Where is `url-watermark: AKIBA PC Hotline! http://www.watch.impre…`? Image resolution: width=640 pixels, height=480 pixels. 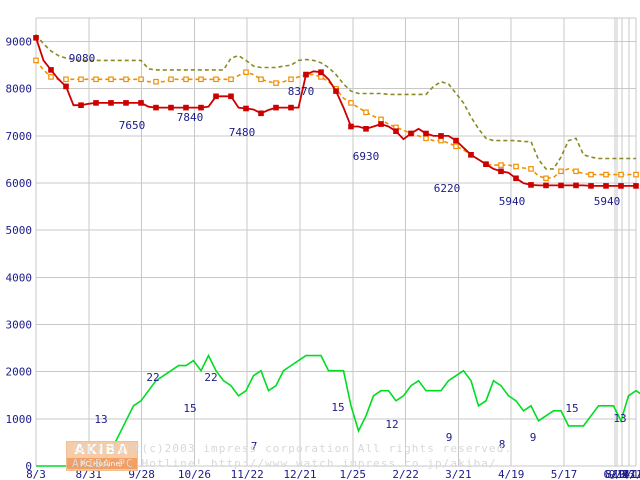
url-watermark: AKIBA PC Hotline! http://www.watch.impre… is located at coordinates (284, 463).